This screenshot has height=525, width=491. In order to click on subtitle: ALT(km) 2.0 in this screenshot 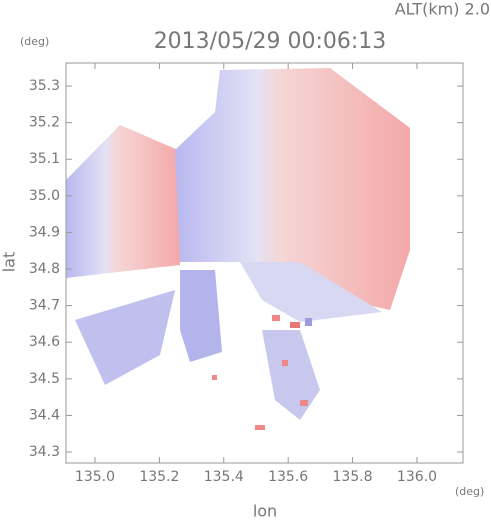, I will do `click(442, 9)`.